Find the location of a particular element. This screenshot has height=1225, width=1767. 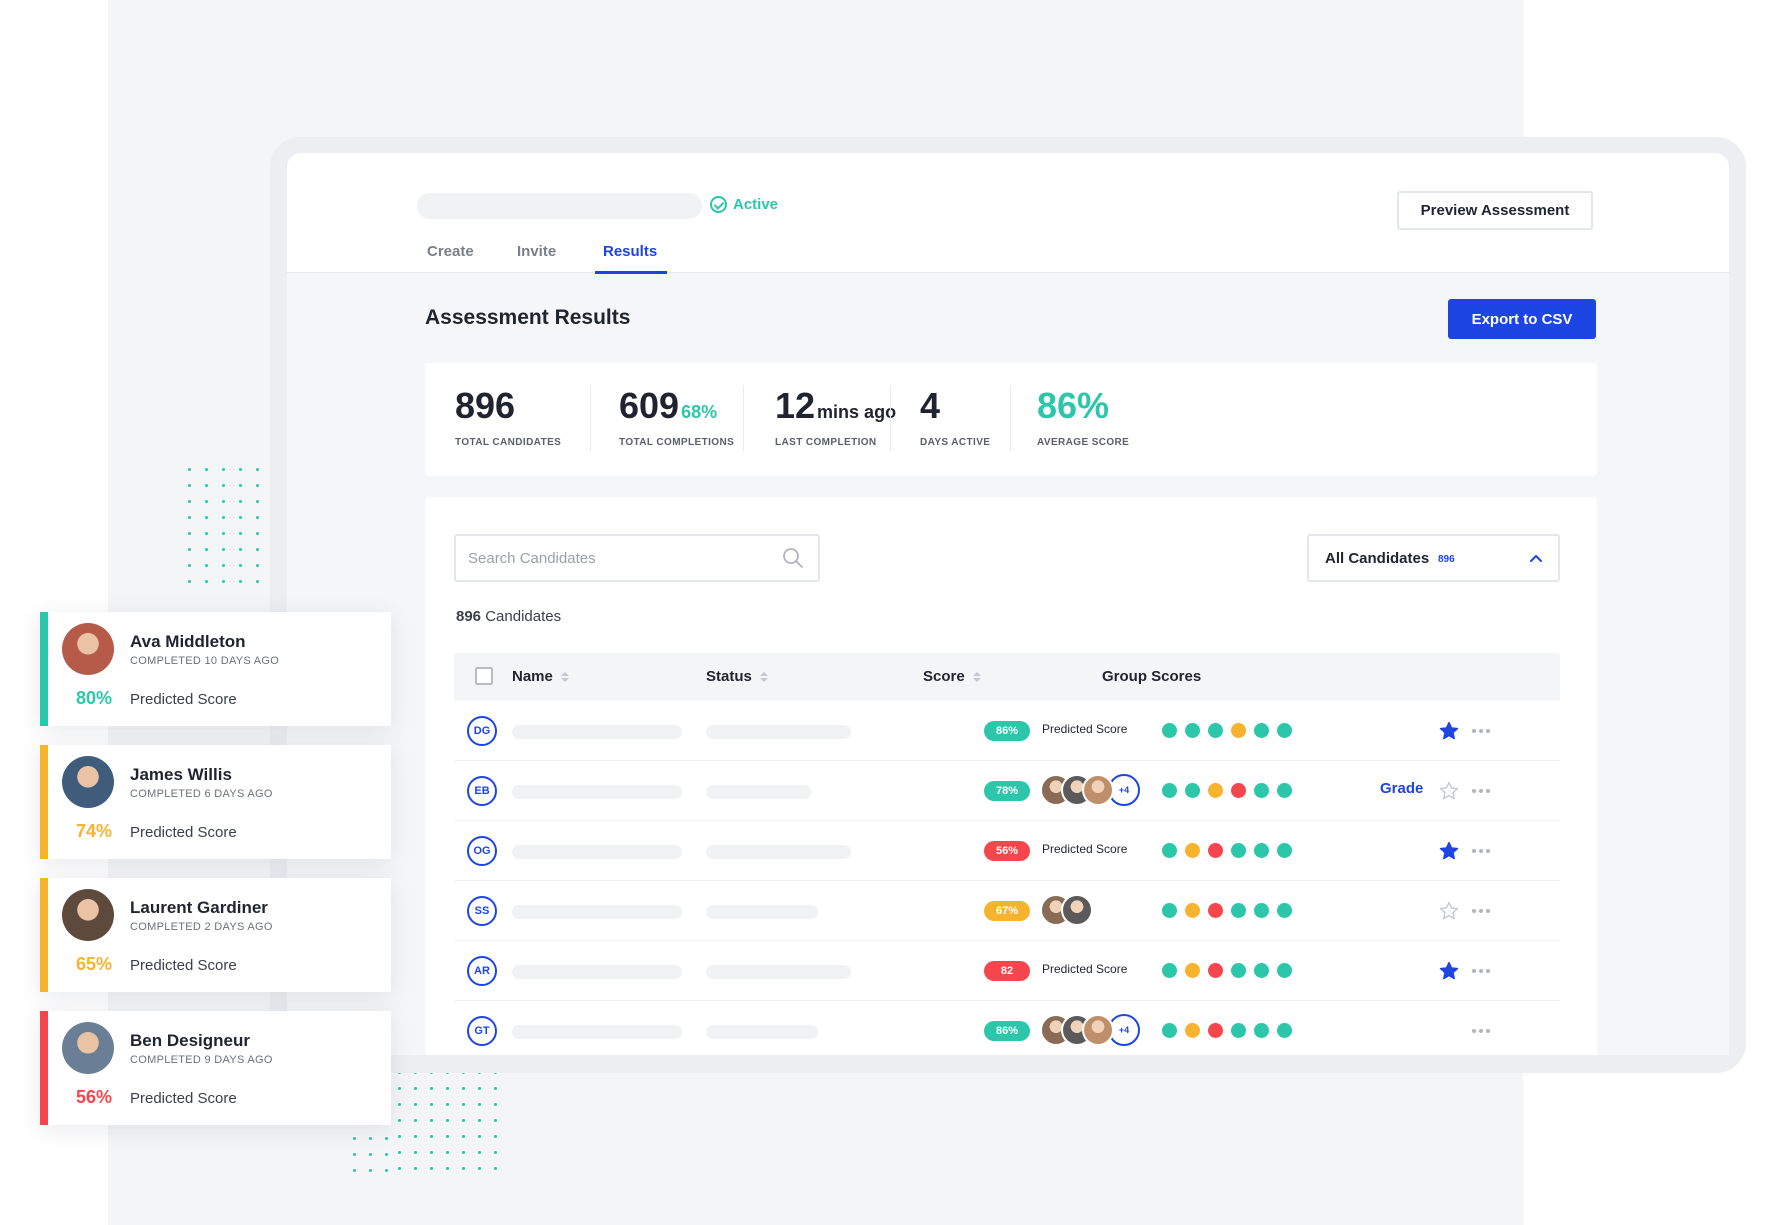

decor-dots-bottom is located at coordinates (447, 1120).